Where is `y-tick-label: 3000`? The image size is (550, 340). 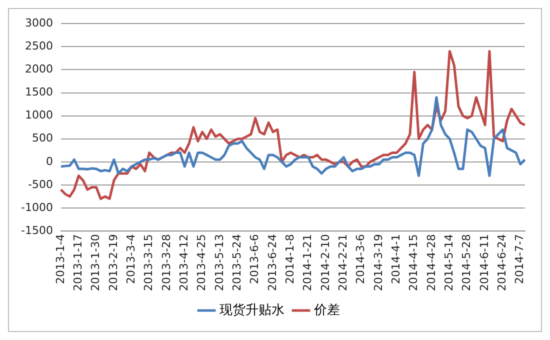 y-tick-label: 3000 is located at coordinates (38, 23).